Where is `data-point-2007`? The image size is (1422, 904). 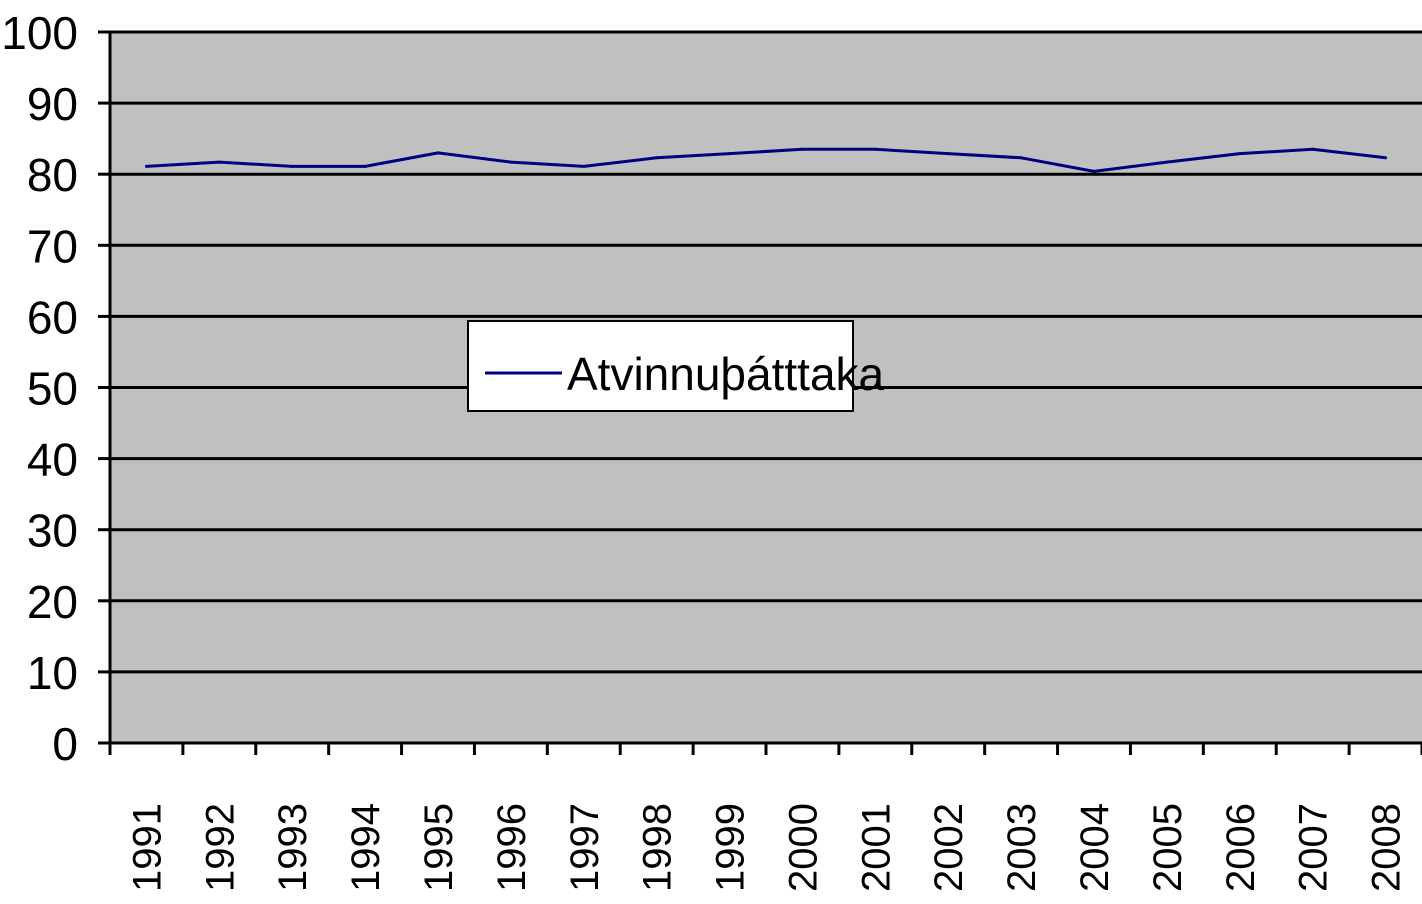
data-point-2007 is located at coordinates (1313, 149).